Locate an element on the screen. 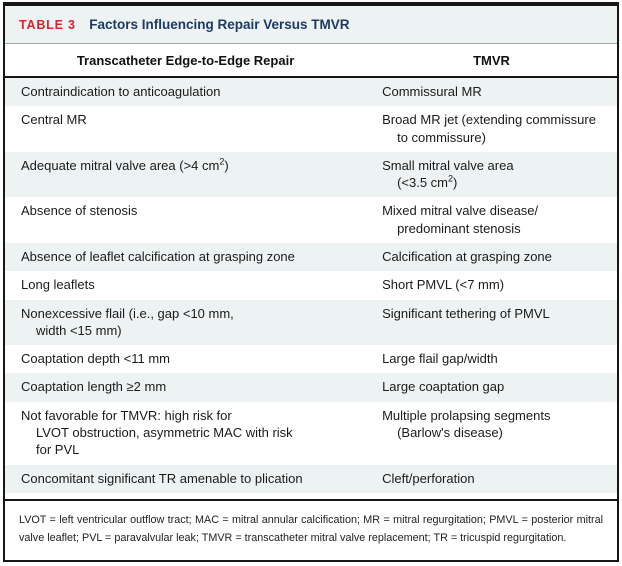 The width and height of the screenshot is (622, 566). cell-line: Large coaptation gap is located at coordinates (443, 387).